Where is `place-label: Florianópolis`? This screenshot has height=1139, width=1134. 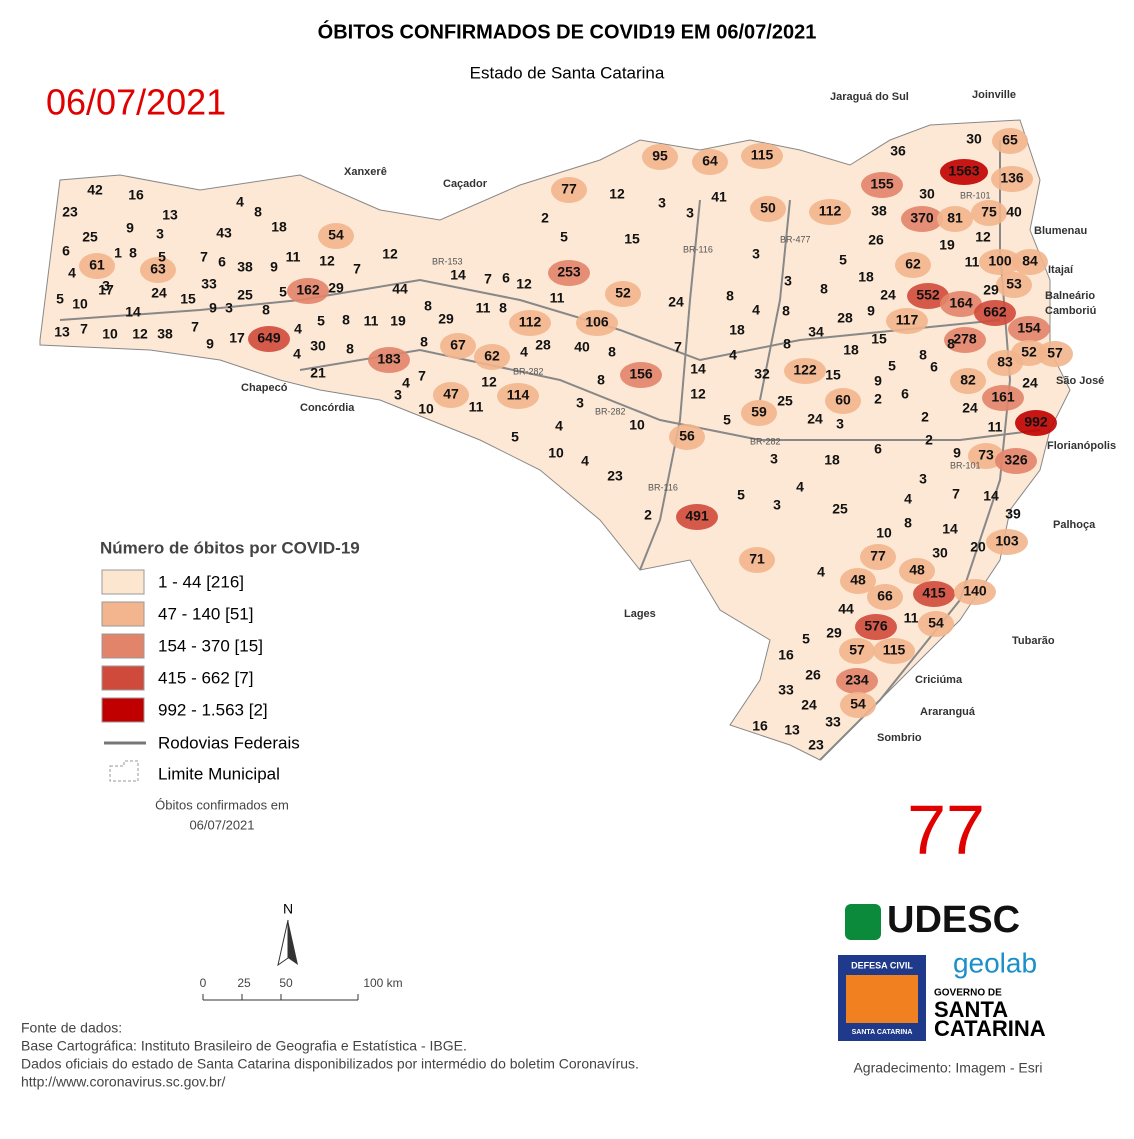
place-label: Florianópolis is located at coordinates (1081, 446).